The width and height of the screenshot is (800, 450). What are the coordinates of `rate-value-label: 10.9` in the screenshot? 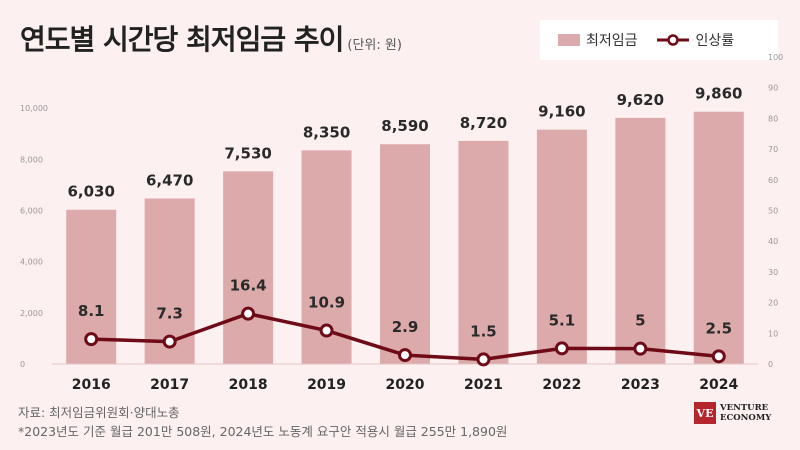 It's located at (326, 303).